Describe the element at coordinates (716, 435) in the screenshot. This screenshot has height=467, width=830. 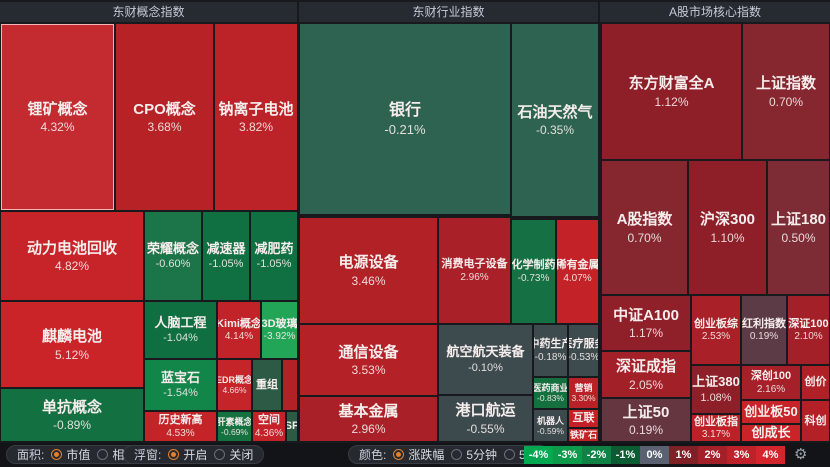
I see `tile-value: 3.17%` at that location.